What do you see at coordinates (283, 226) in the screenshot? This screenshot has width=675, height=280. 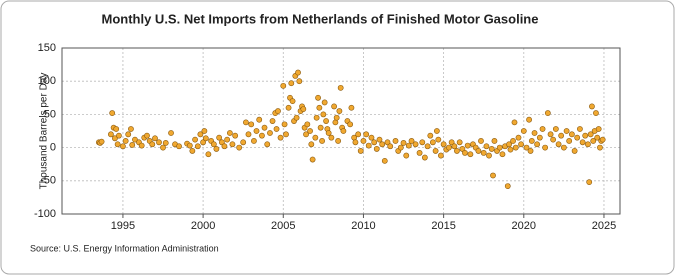 I see `x-tick-label: 2005` at bounding box center [283, 226].